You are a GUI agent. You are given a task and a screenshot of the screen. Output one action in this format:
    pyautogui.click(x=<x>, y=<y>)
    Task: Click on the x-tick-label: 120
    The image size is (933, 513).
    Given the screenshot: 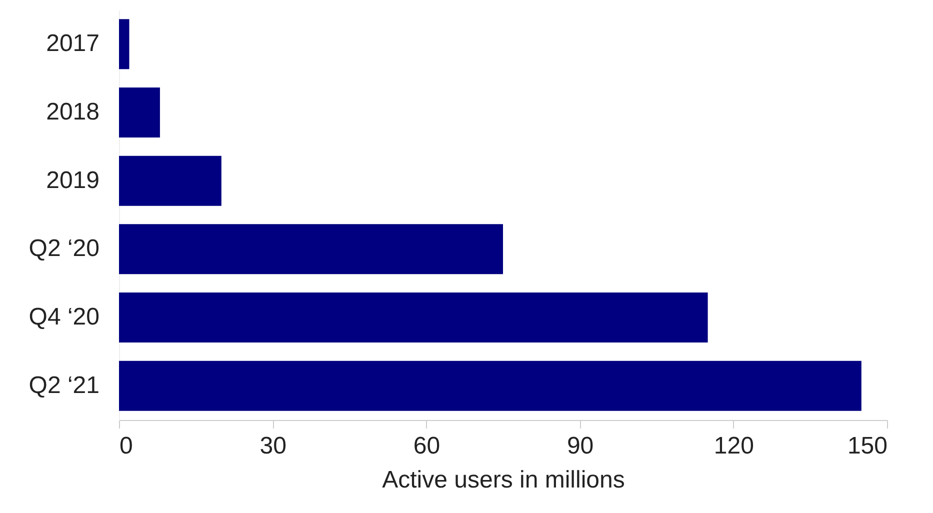 What is the action you would take?
    pyautogui.click(x=734, y=446)
    